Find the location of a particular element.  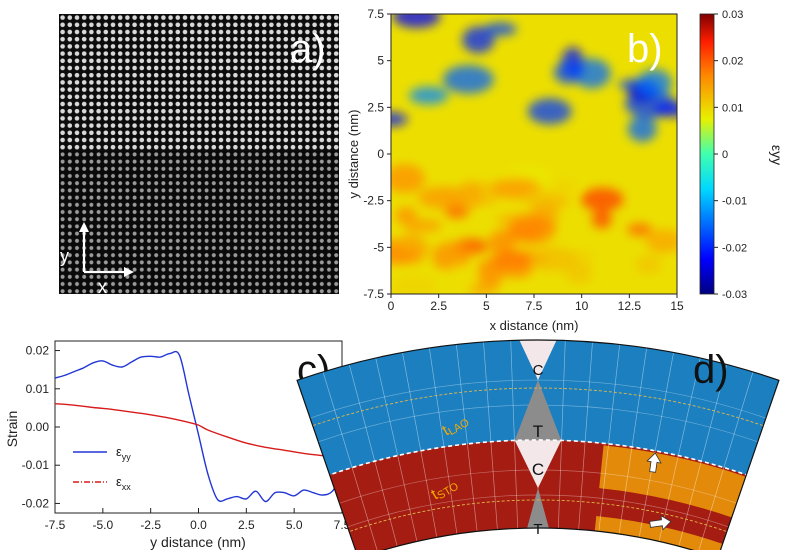

stem-image-top is located at coordinates (199, 82).